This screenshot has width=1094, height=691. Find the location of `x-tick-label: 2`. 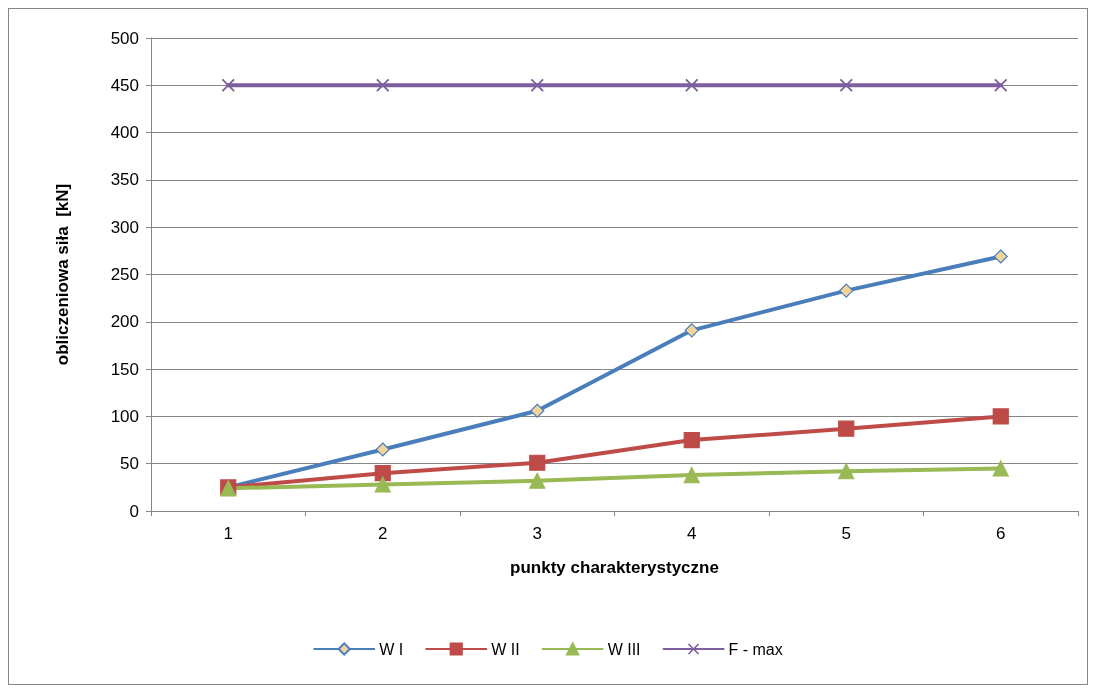

x-tick-label: 2 is located at coordinates (383, 533).